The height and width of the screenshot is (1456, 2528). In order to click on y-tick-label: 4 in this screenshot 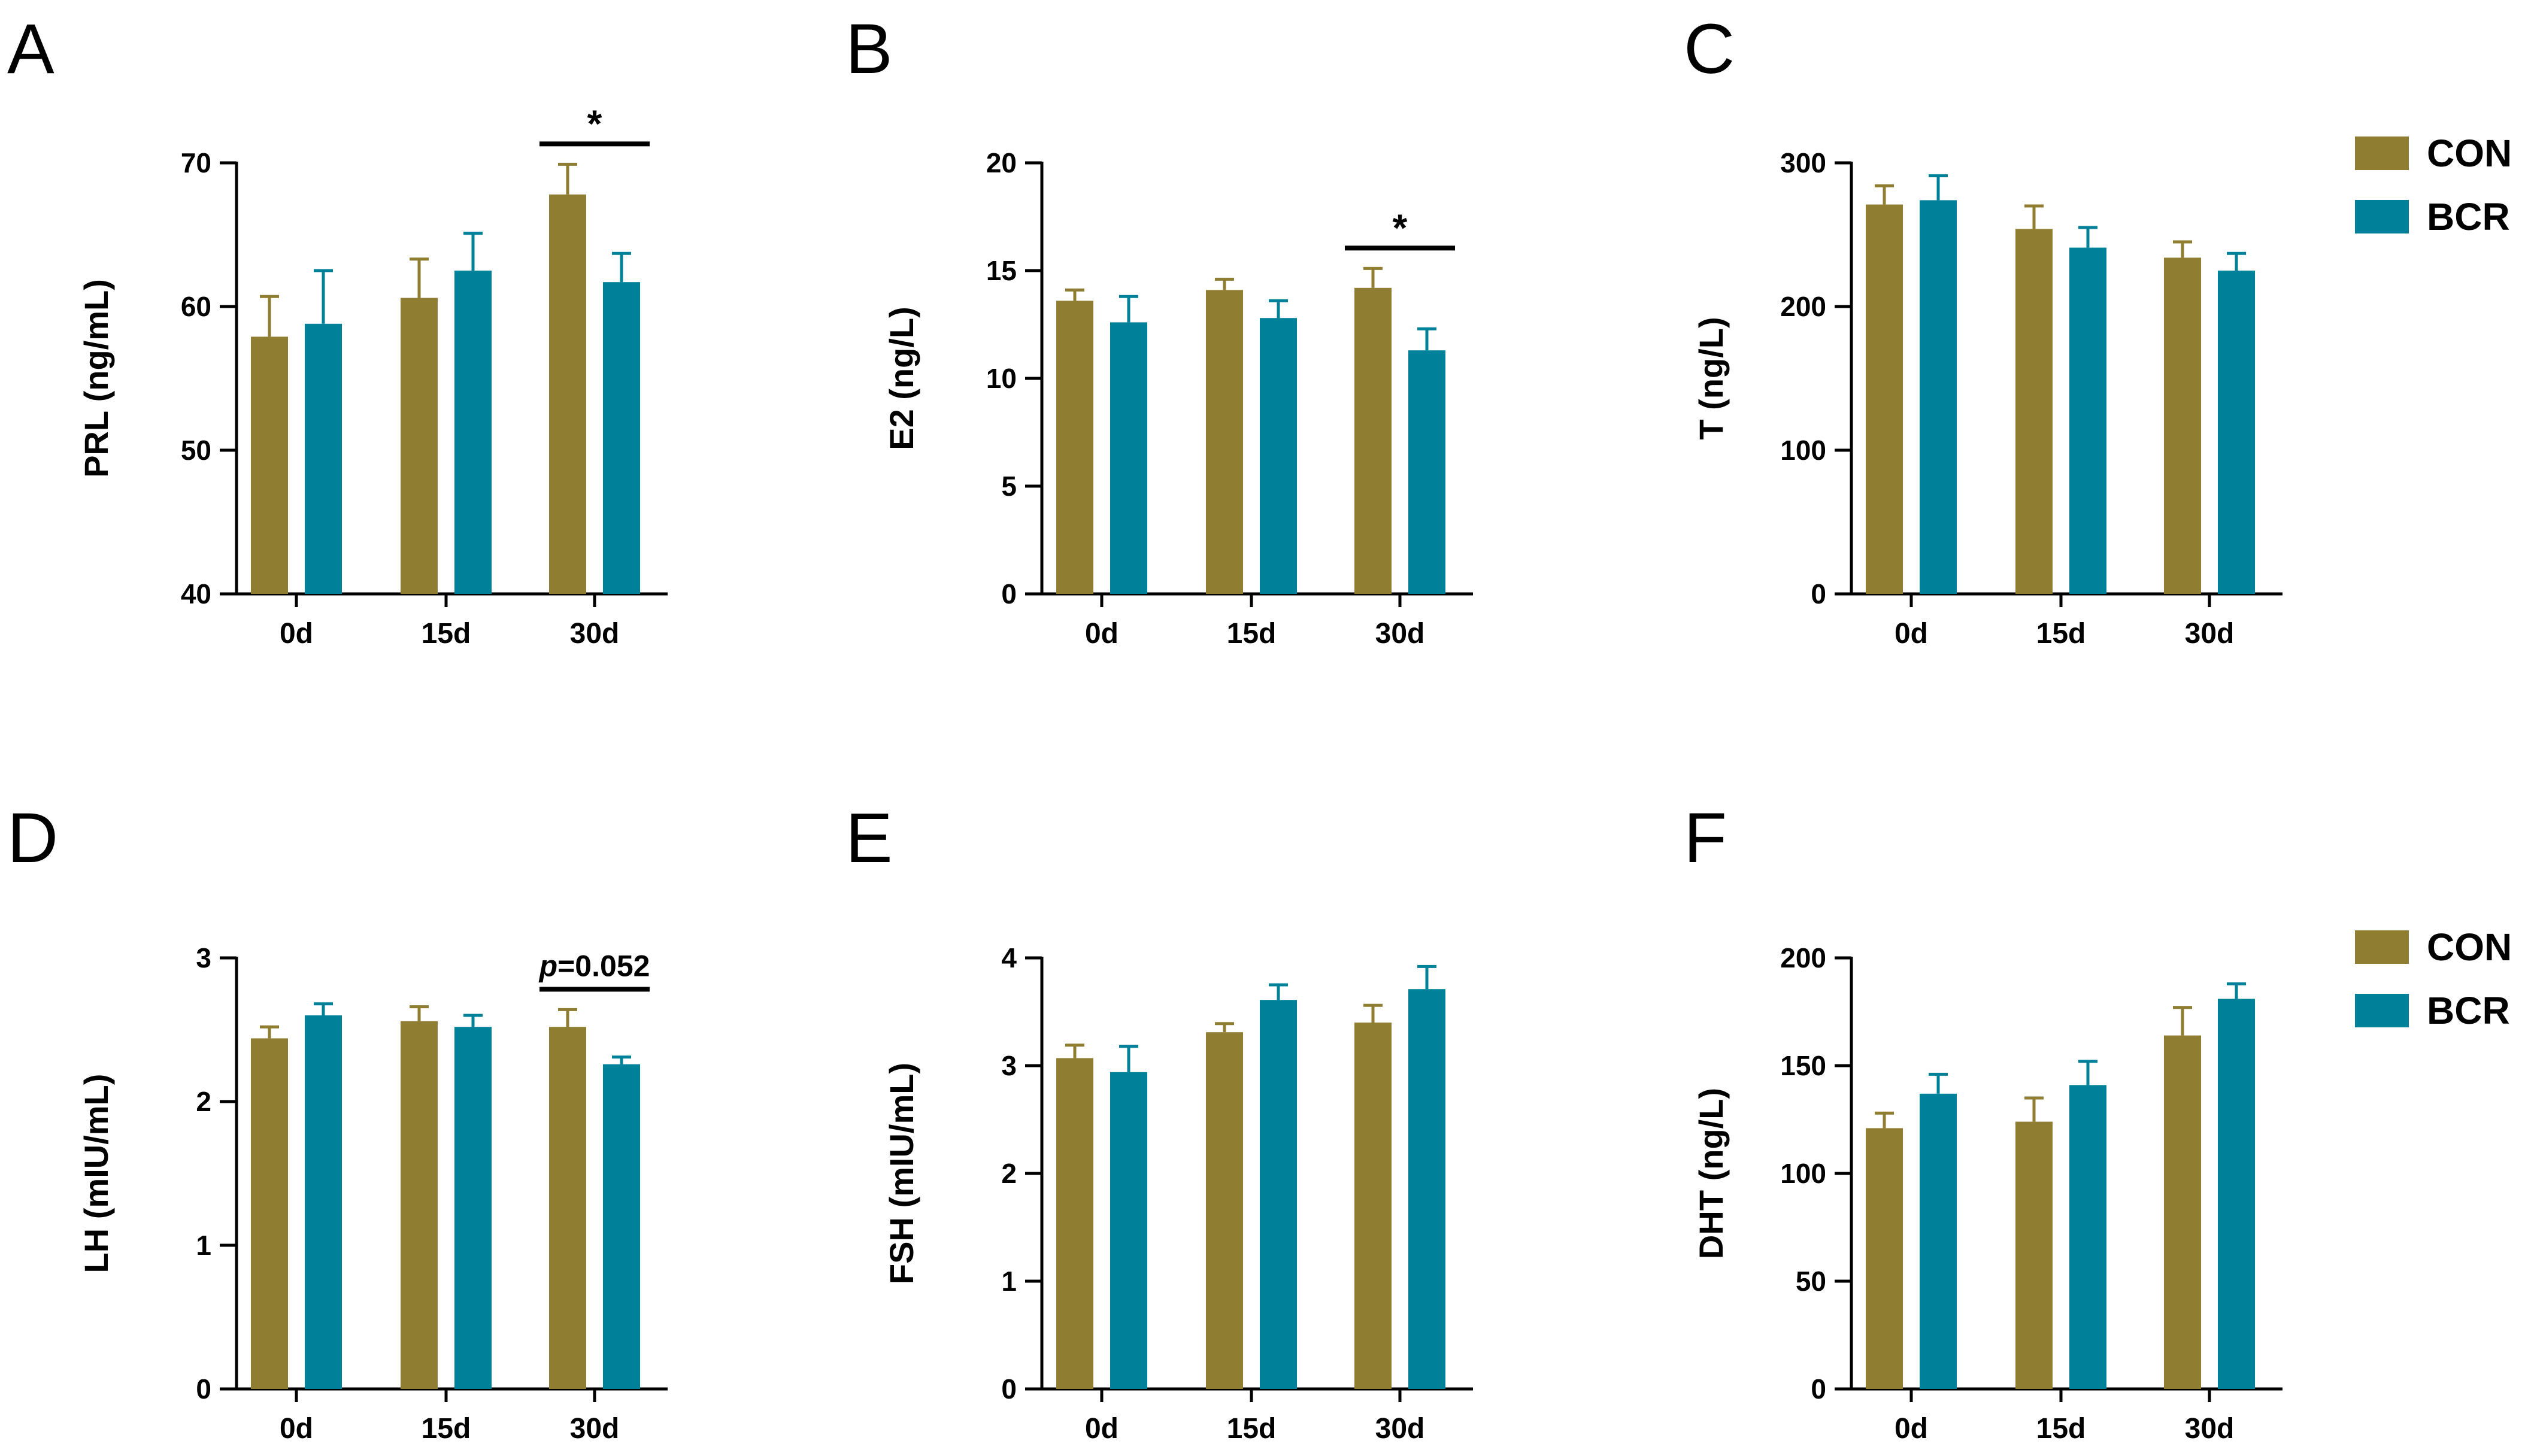, I will do `click(1009, 958)`.